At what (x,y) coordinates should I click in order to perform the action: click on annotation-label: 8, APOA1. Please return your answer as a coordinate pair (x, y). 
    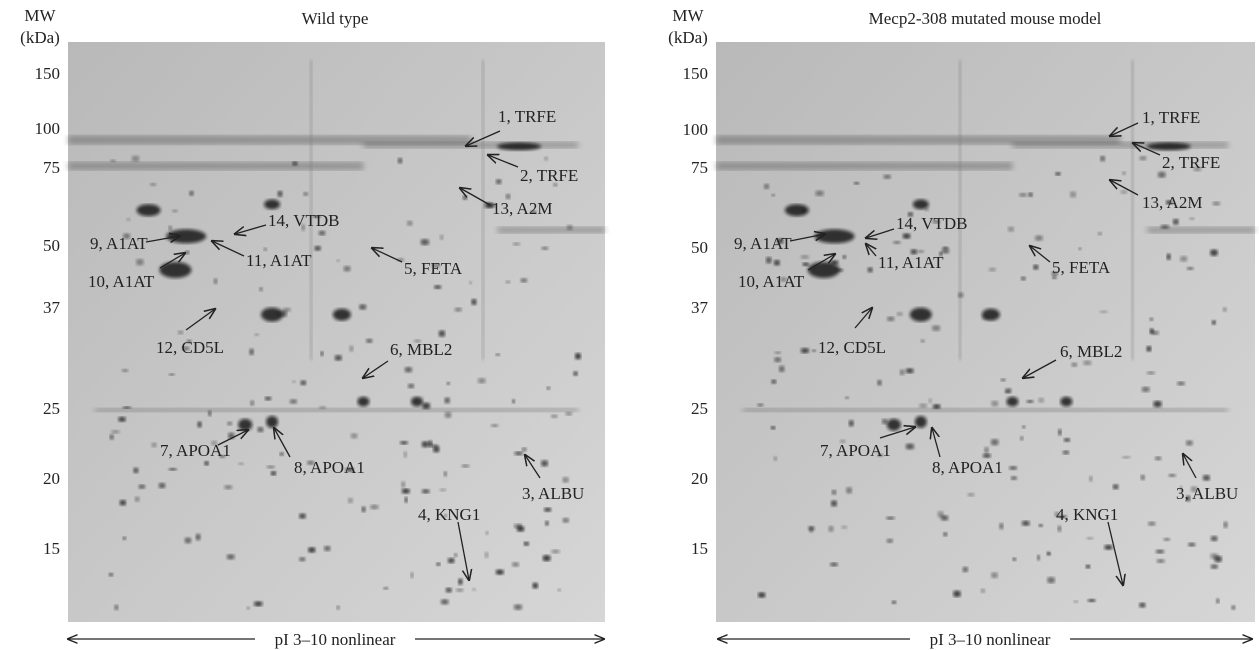
    Looking at the image, I should click on (967, 467).